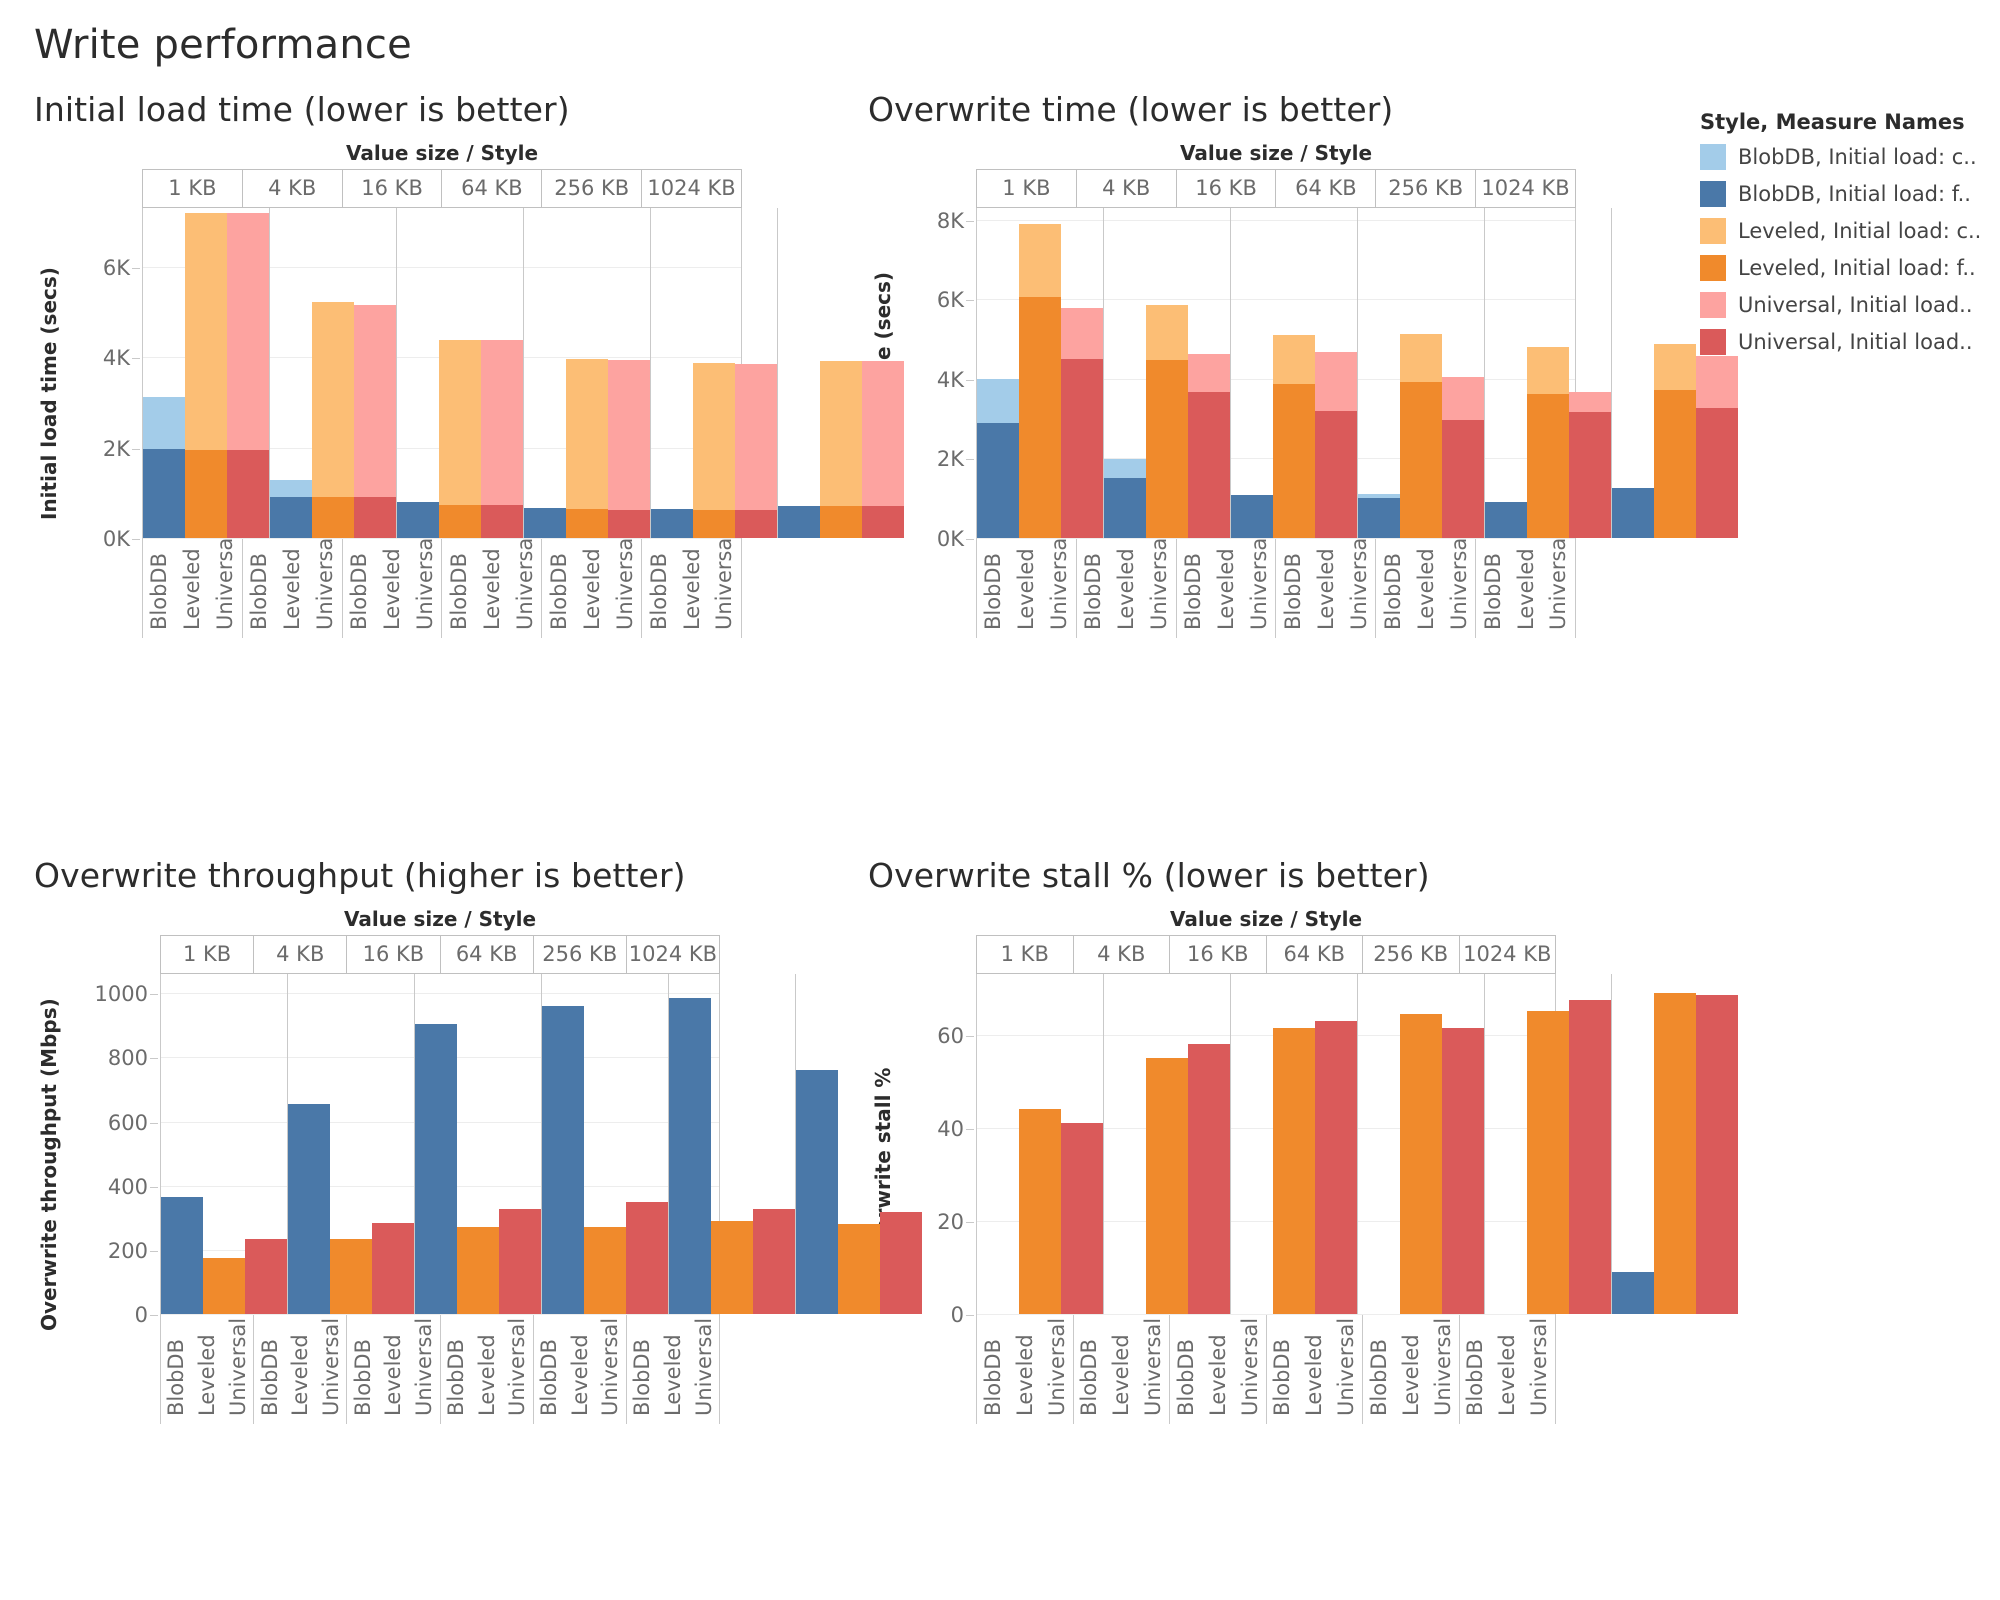 Image resolution: width=2000 pixels, height=1600 pixels. What do you see at coordinates (955, 300) in the screenshot?
I see `y-tick-label: 6K` at bounding box center [955, 300].